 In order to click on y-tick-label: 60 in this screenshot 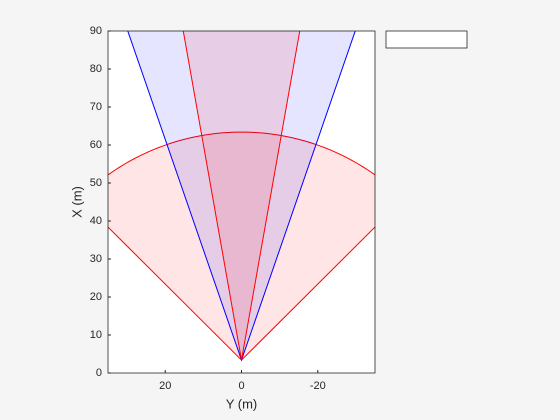, I will do `click(96, 145)`.